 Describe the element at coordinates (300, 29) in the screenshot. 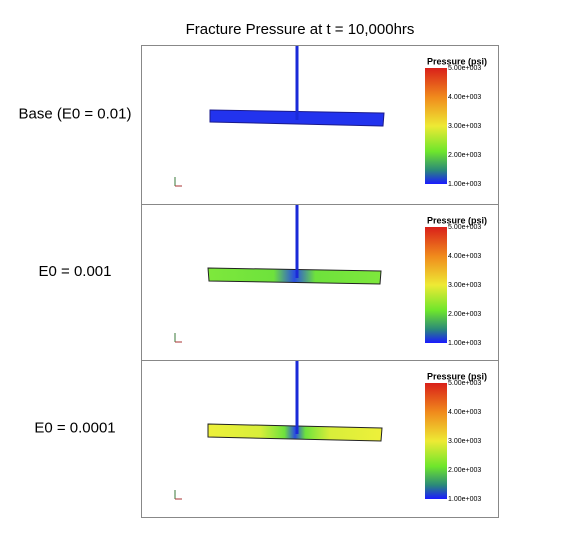

I see `figure-title: Fracture Pressure at t = 10,000hrs` at that location.